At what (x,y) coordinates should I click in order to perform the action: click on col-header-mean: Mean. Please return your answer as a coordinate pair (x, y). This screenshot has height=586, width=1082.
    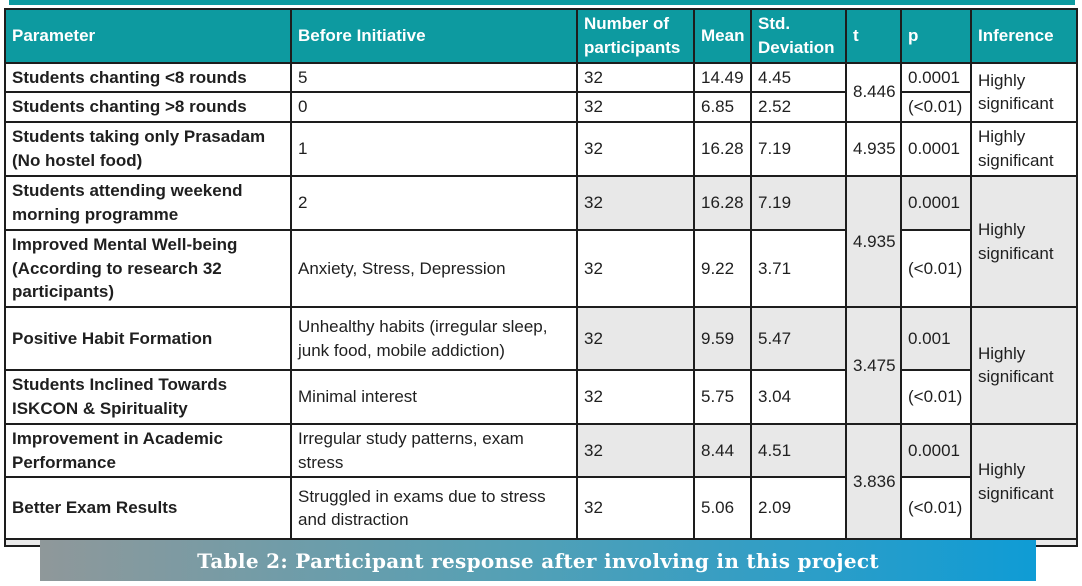
    Looking at the image, I should click on (722, 36).